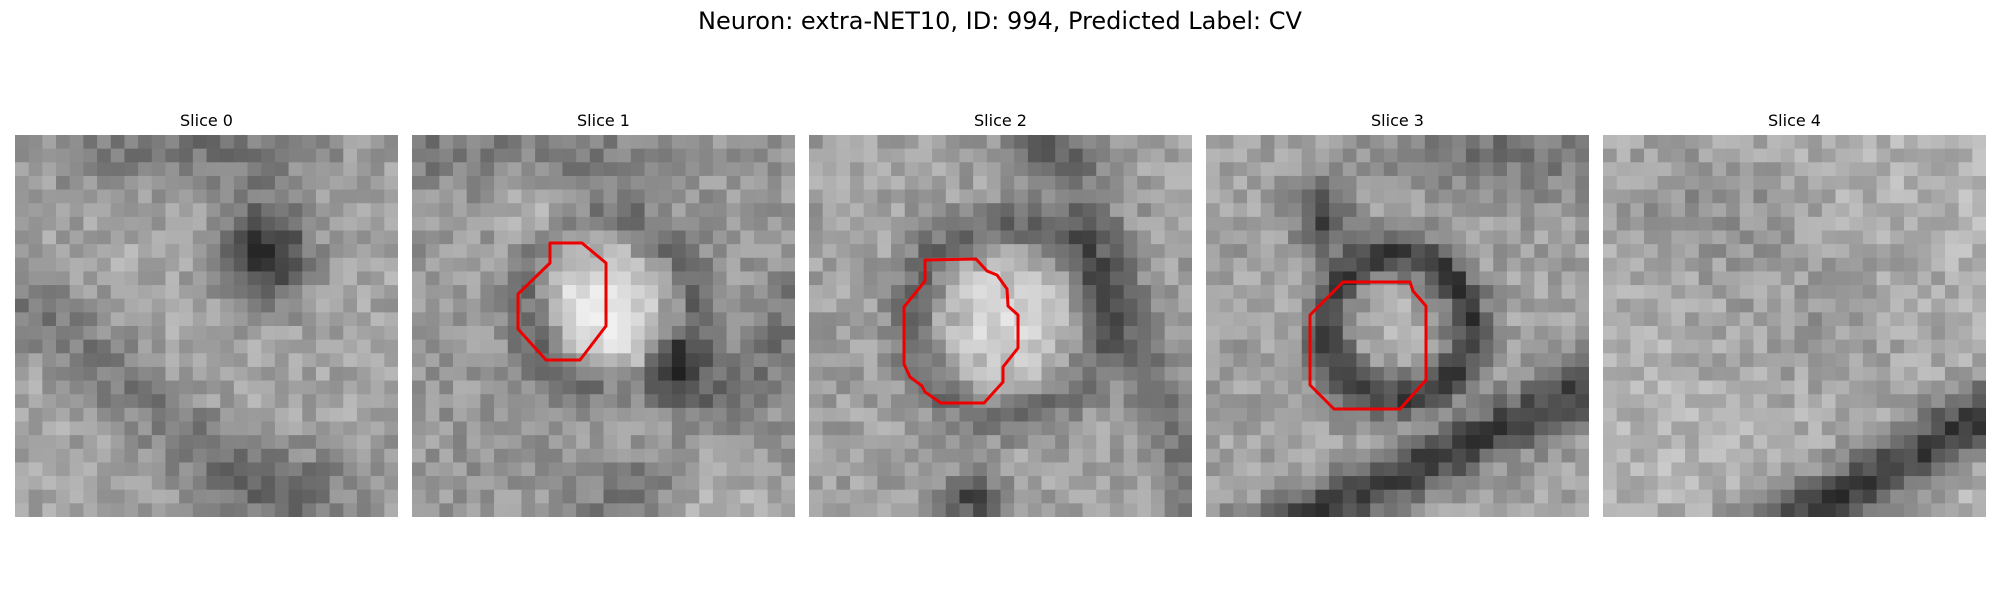 The height and width of the screenshot is (600, 2000). Describe the element at coordinates (1397, 120) in the screenshot. I see `slice-title-3: Slice 3` at that location.